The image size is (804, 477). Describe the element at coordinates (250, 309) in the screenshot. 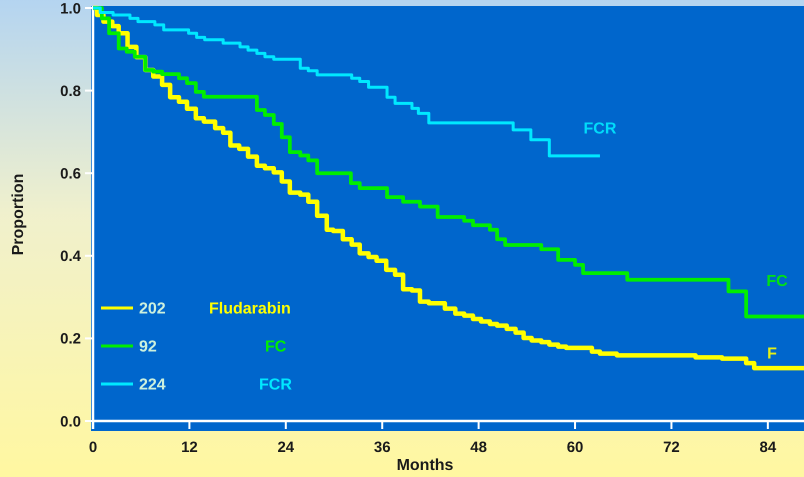

I see `text: Fludarabin` at that location.